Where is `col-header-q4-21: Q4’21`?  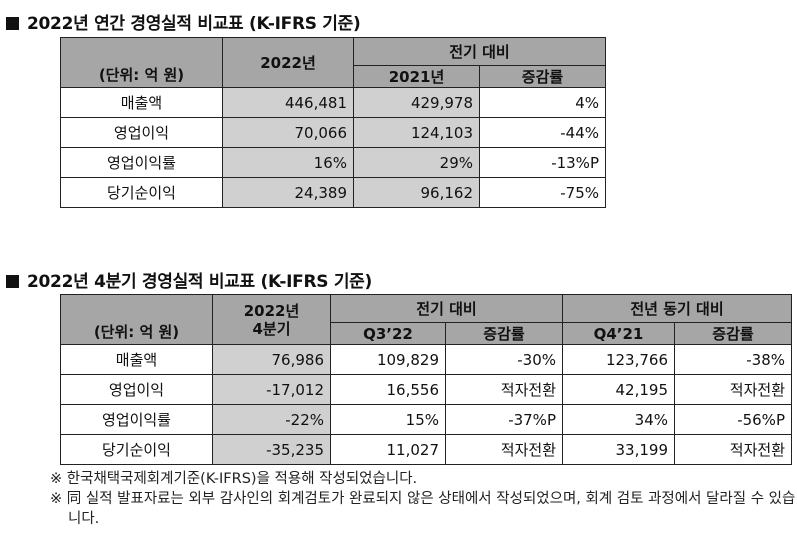 col-header-q4-21: Q4’21 is located at coordinates (618, 333).